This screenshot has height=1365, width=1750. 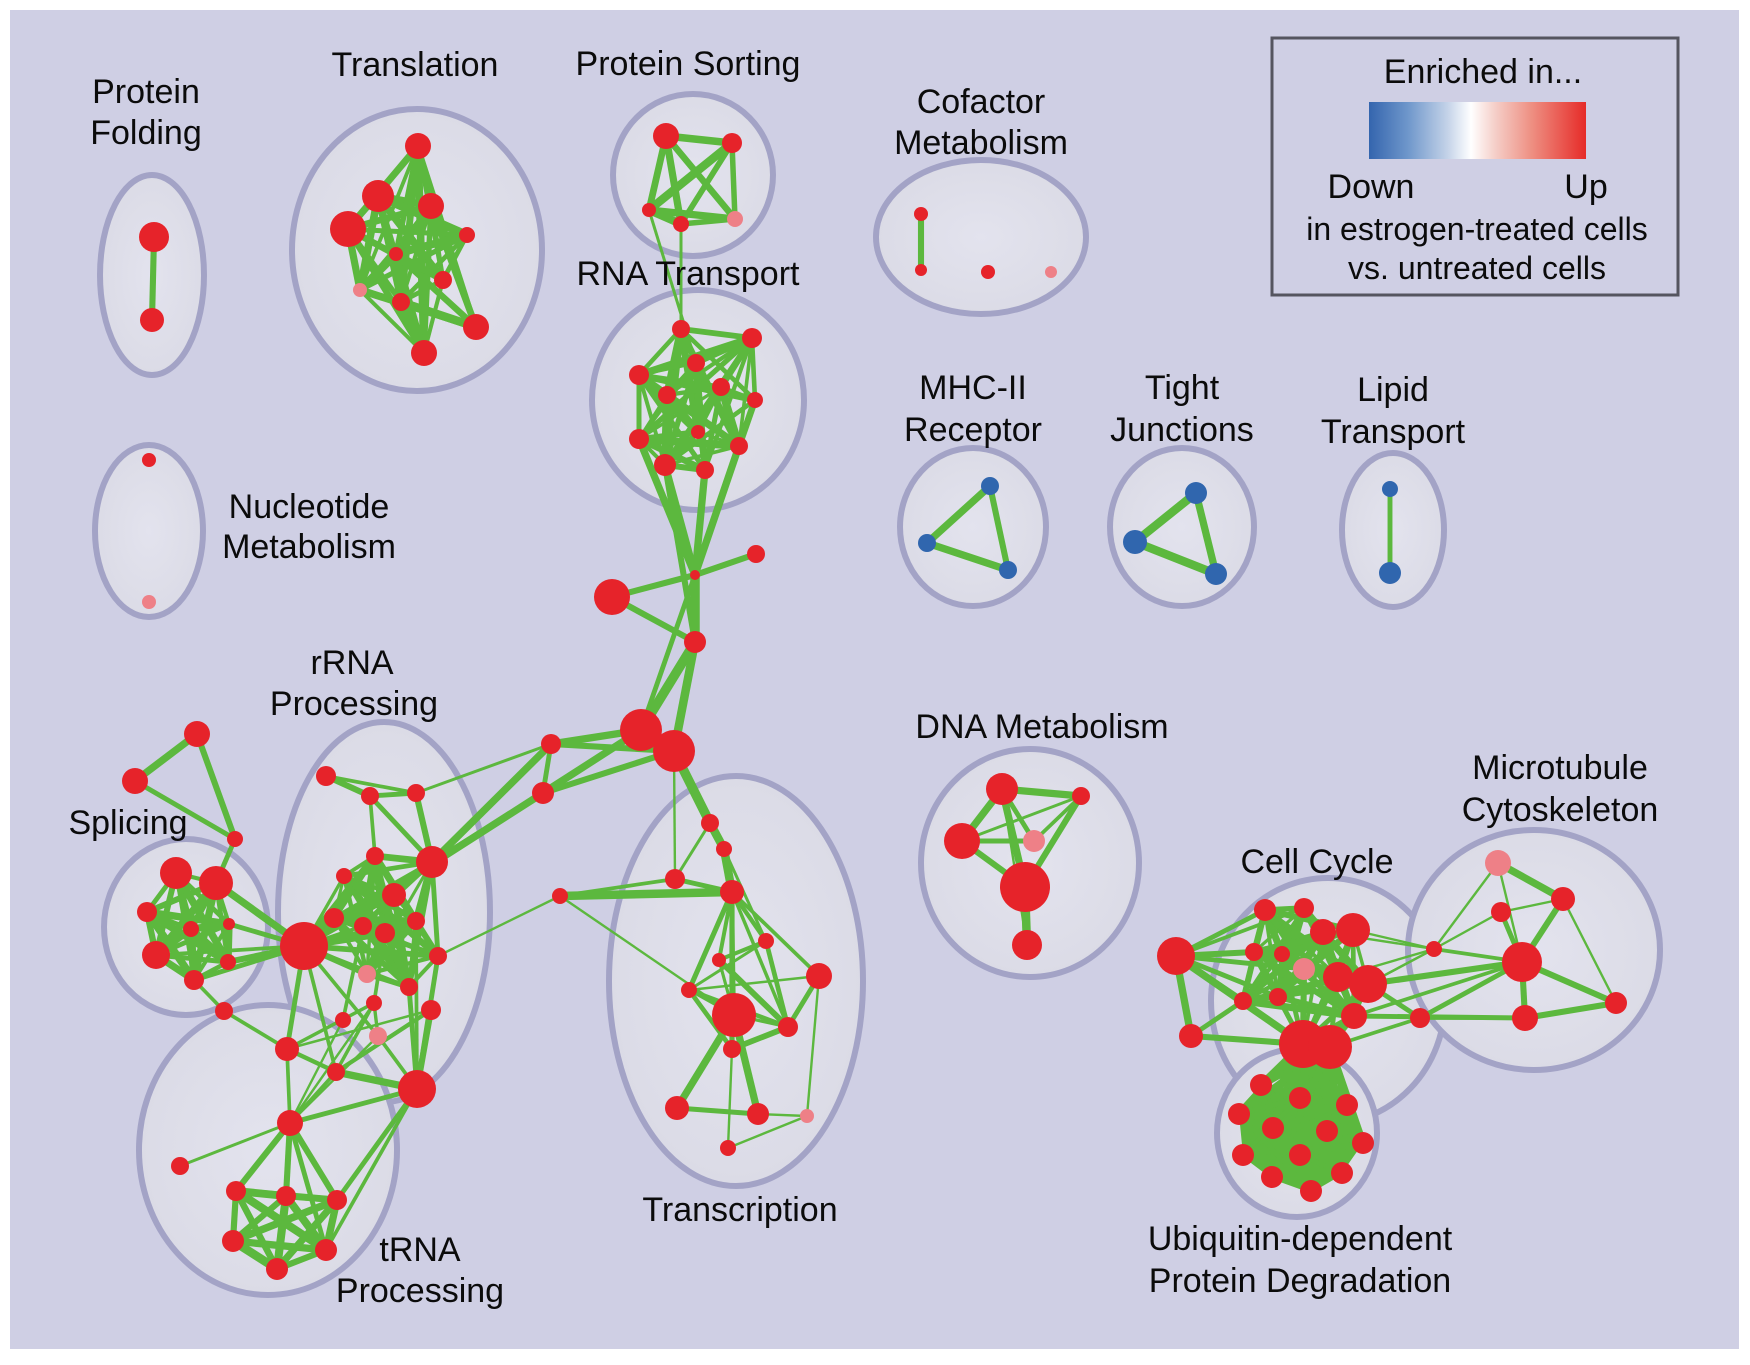 What do you see at coordinates (415, 65) in the screenshot?
I see `svg-text: Translation` at bounding box center [415, 65].